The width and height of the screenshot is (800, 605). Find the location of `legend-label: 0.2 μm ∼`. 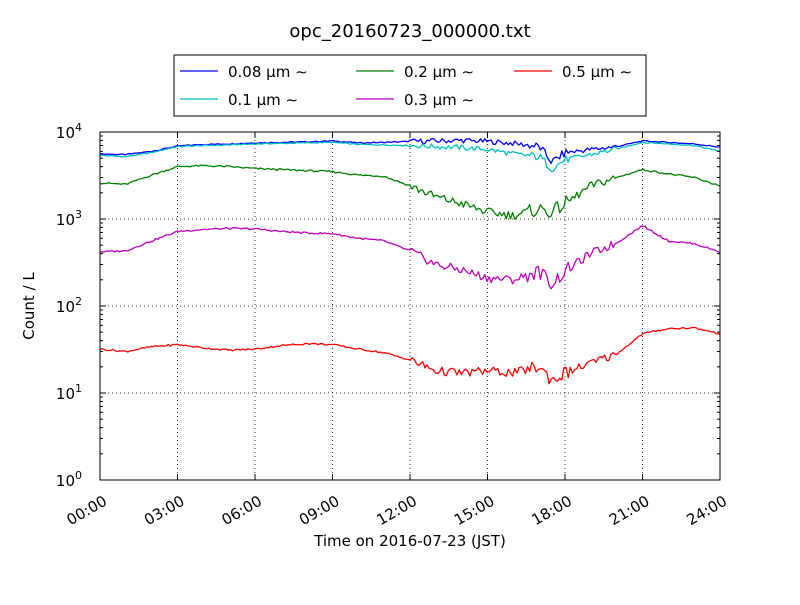

legend-label: 0.2 μm ∼ is located at coordinates (439, 72).